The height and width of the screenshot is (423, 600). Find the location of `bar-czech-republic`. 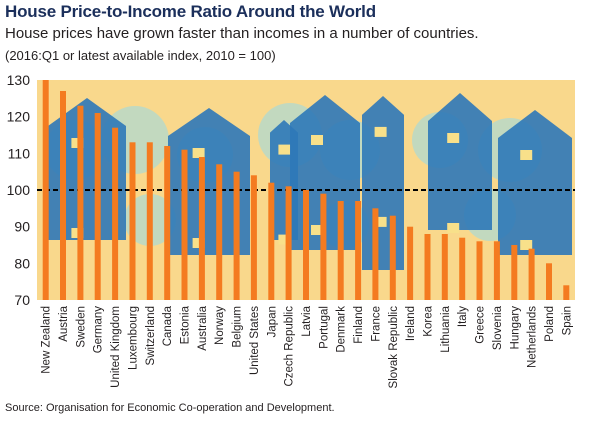

bar-czech-republic is located at coordinates (288, 243).